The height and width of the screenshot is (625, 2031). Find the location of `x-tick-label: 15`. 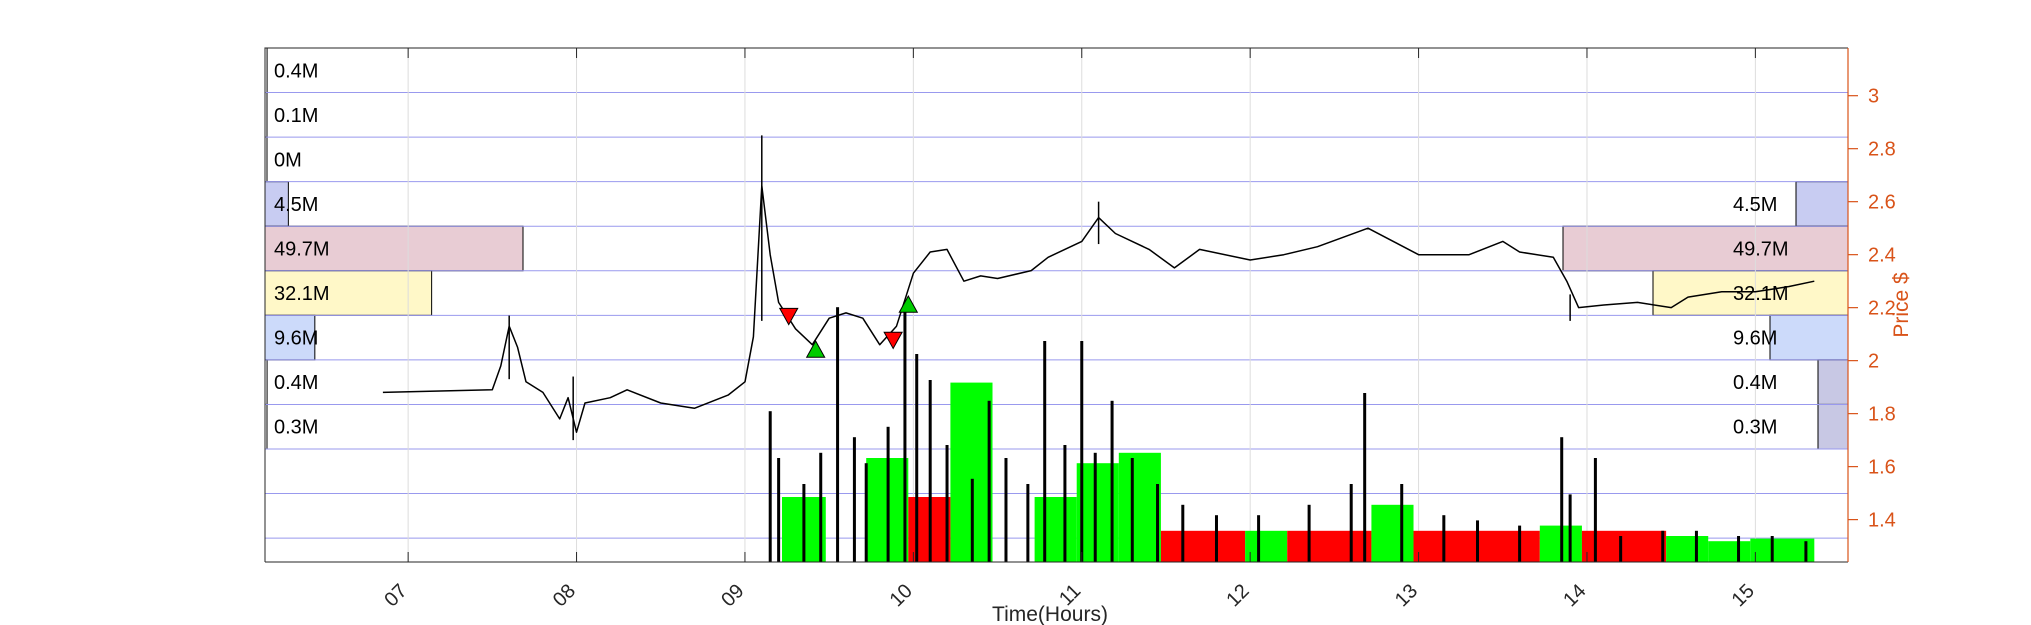

x-tick-label: 15 is located at coordinates (1743, 595).